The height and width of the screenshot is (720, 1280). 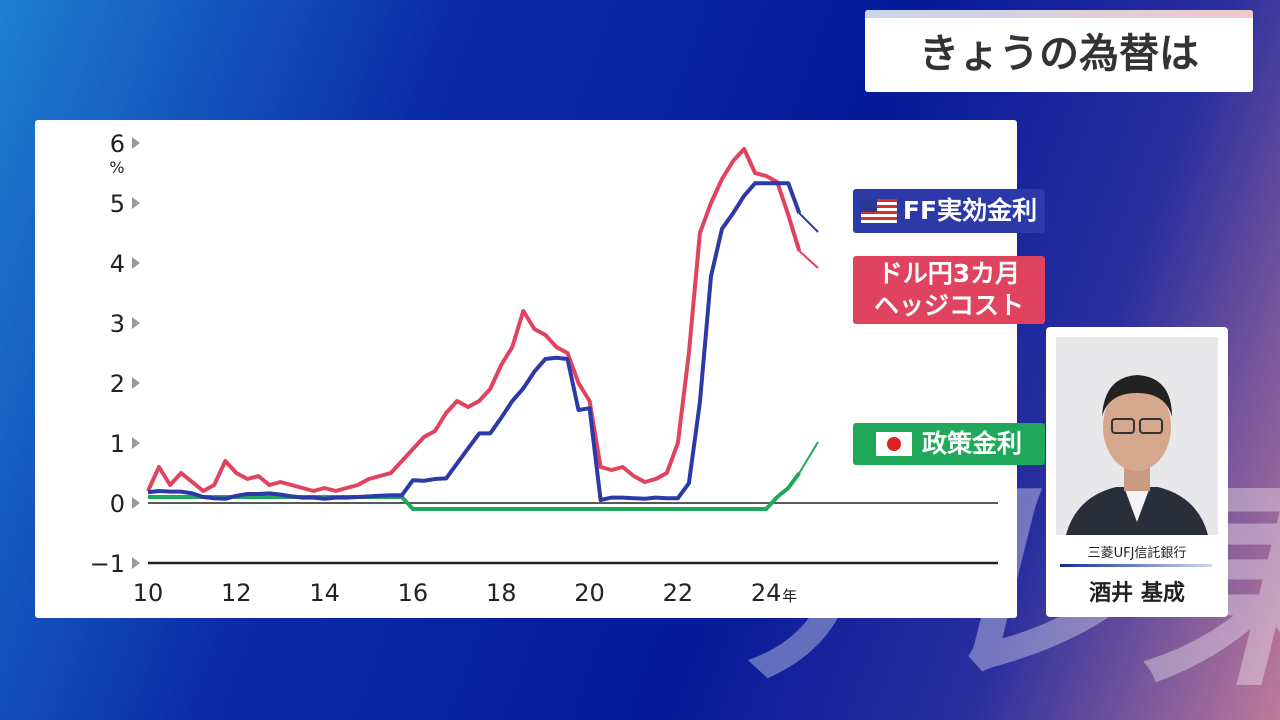 What do you see at coordinates (413, 593) in the screenshot?
I see `x-tick-label: 16` at bounding box center [413, 593].